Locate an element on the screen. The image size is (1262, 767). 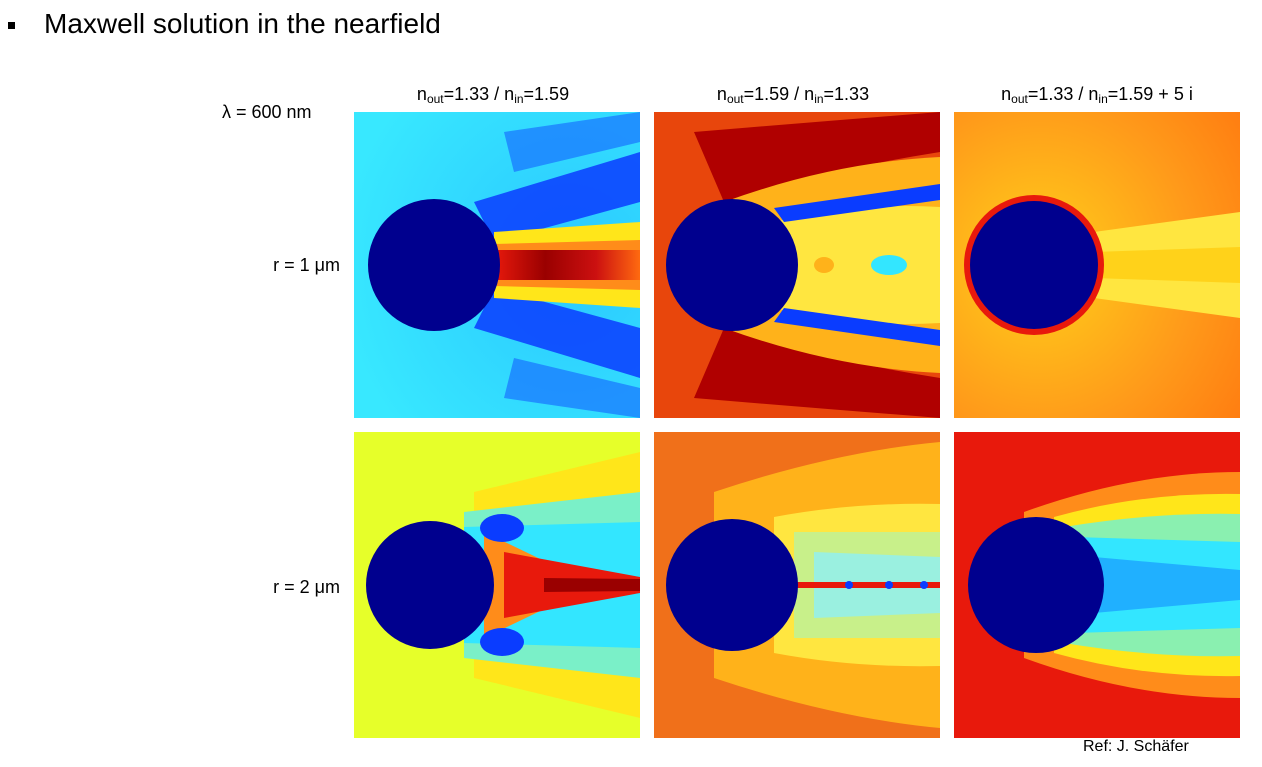
column-header-2: nout=1.59 / nin=1.33 is located at coordinates (793, 95).